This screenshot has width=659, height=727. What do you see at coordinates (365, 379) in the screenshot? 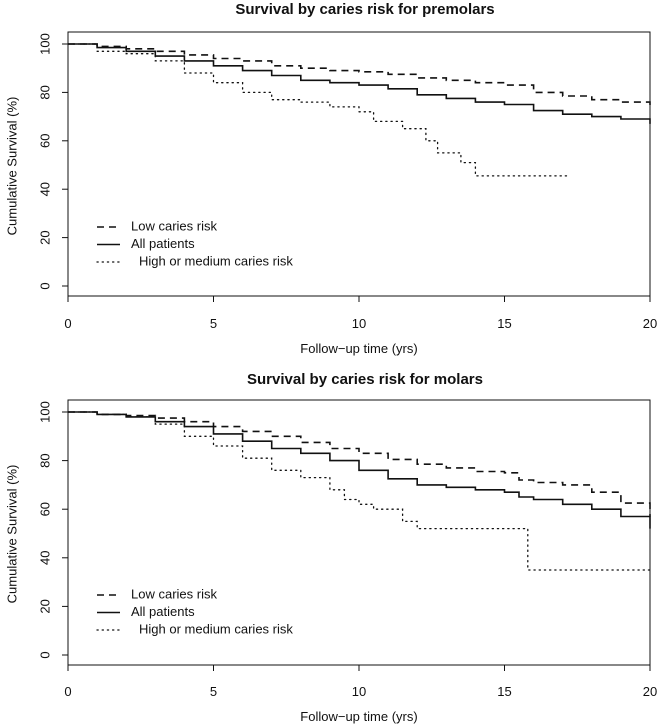
I see `chart-title: Survival by caries risk for molars` at bounding box center [365, 379].